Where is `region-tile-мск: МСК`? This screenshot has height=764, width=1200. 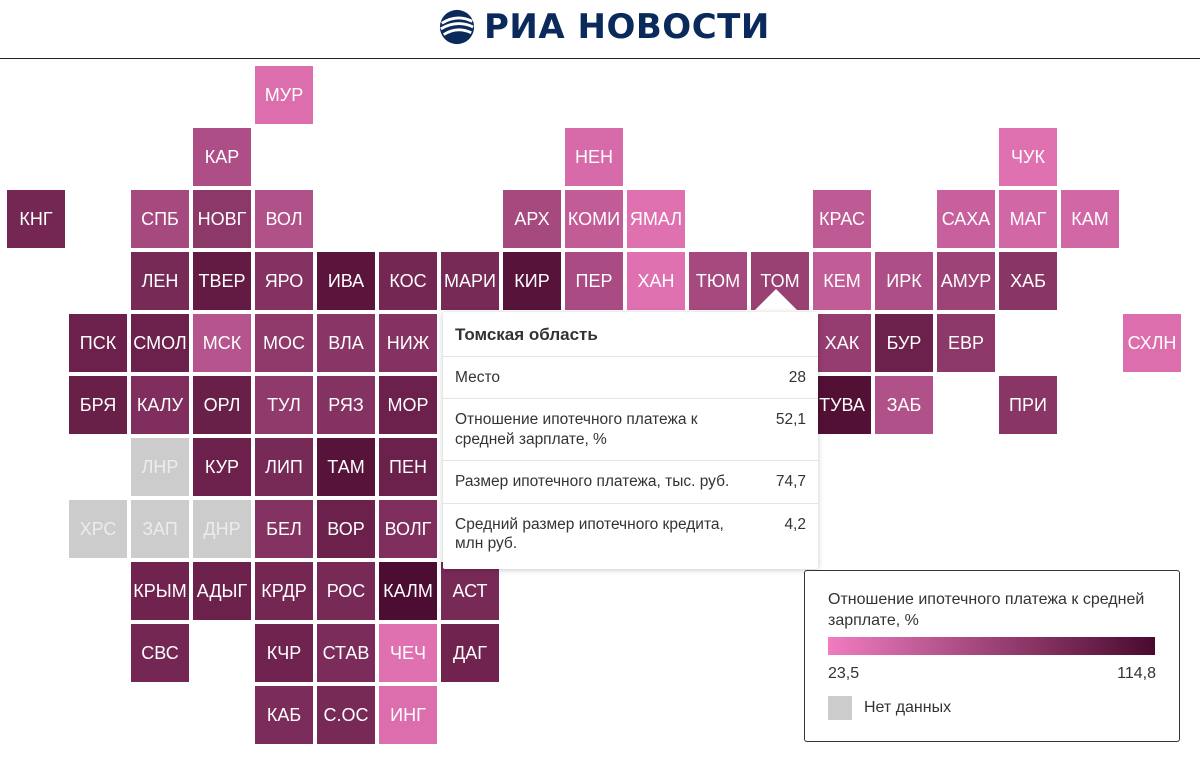 region-tile-мск: МСК is located at coordinates (222, 343).